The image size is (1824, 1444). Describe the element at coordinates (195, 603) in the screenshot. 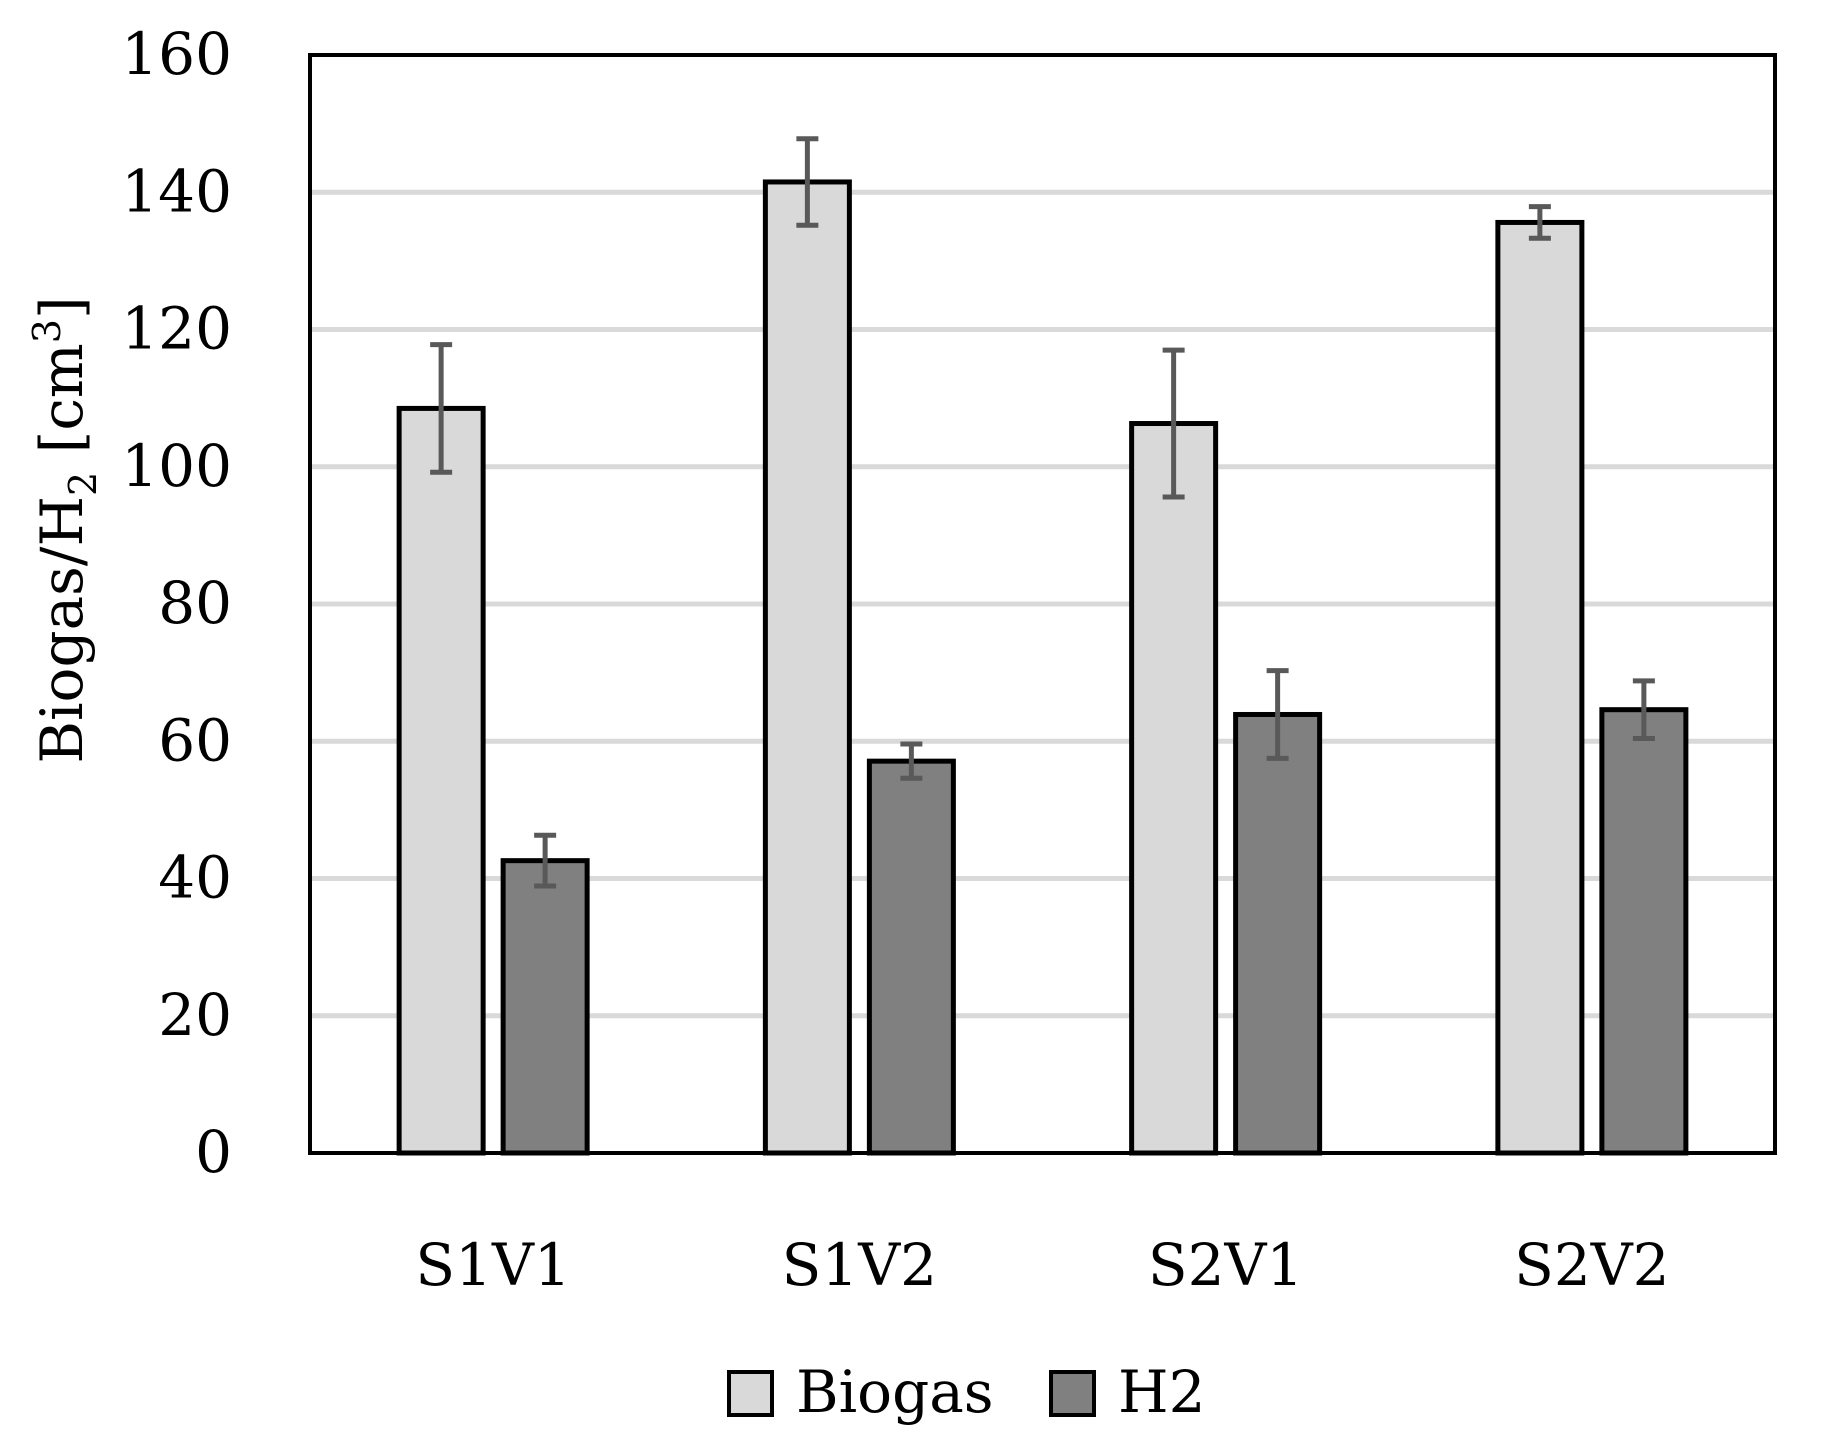

I see `y-tick-label: 80` at that location.